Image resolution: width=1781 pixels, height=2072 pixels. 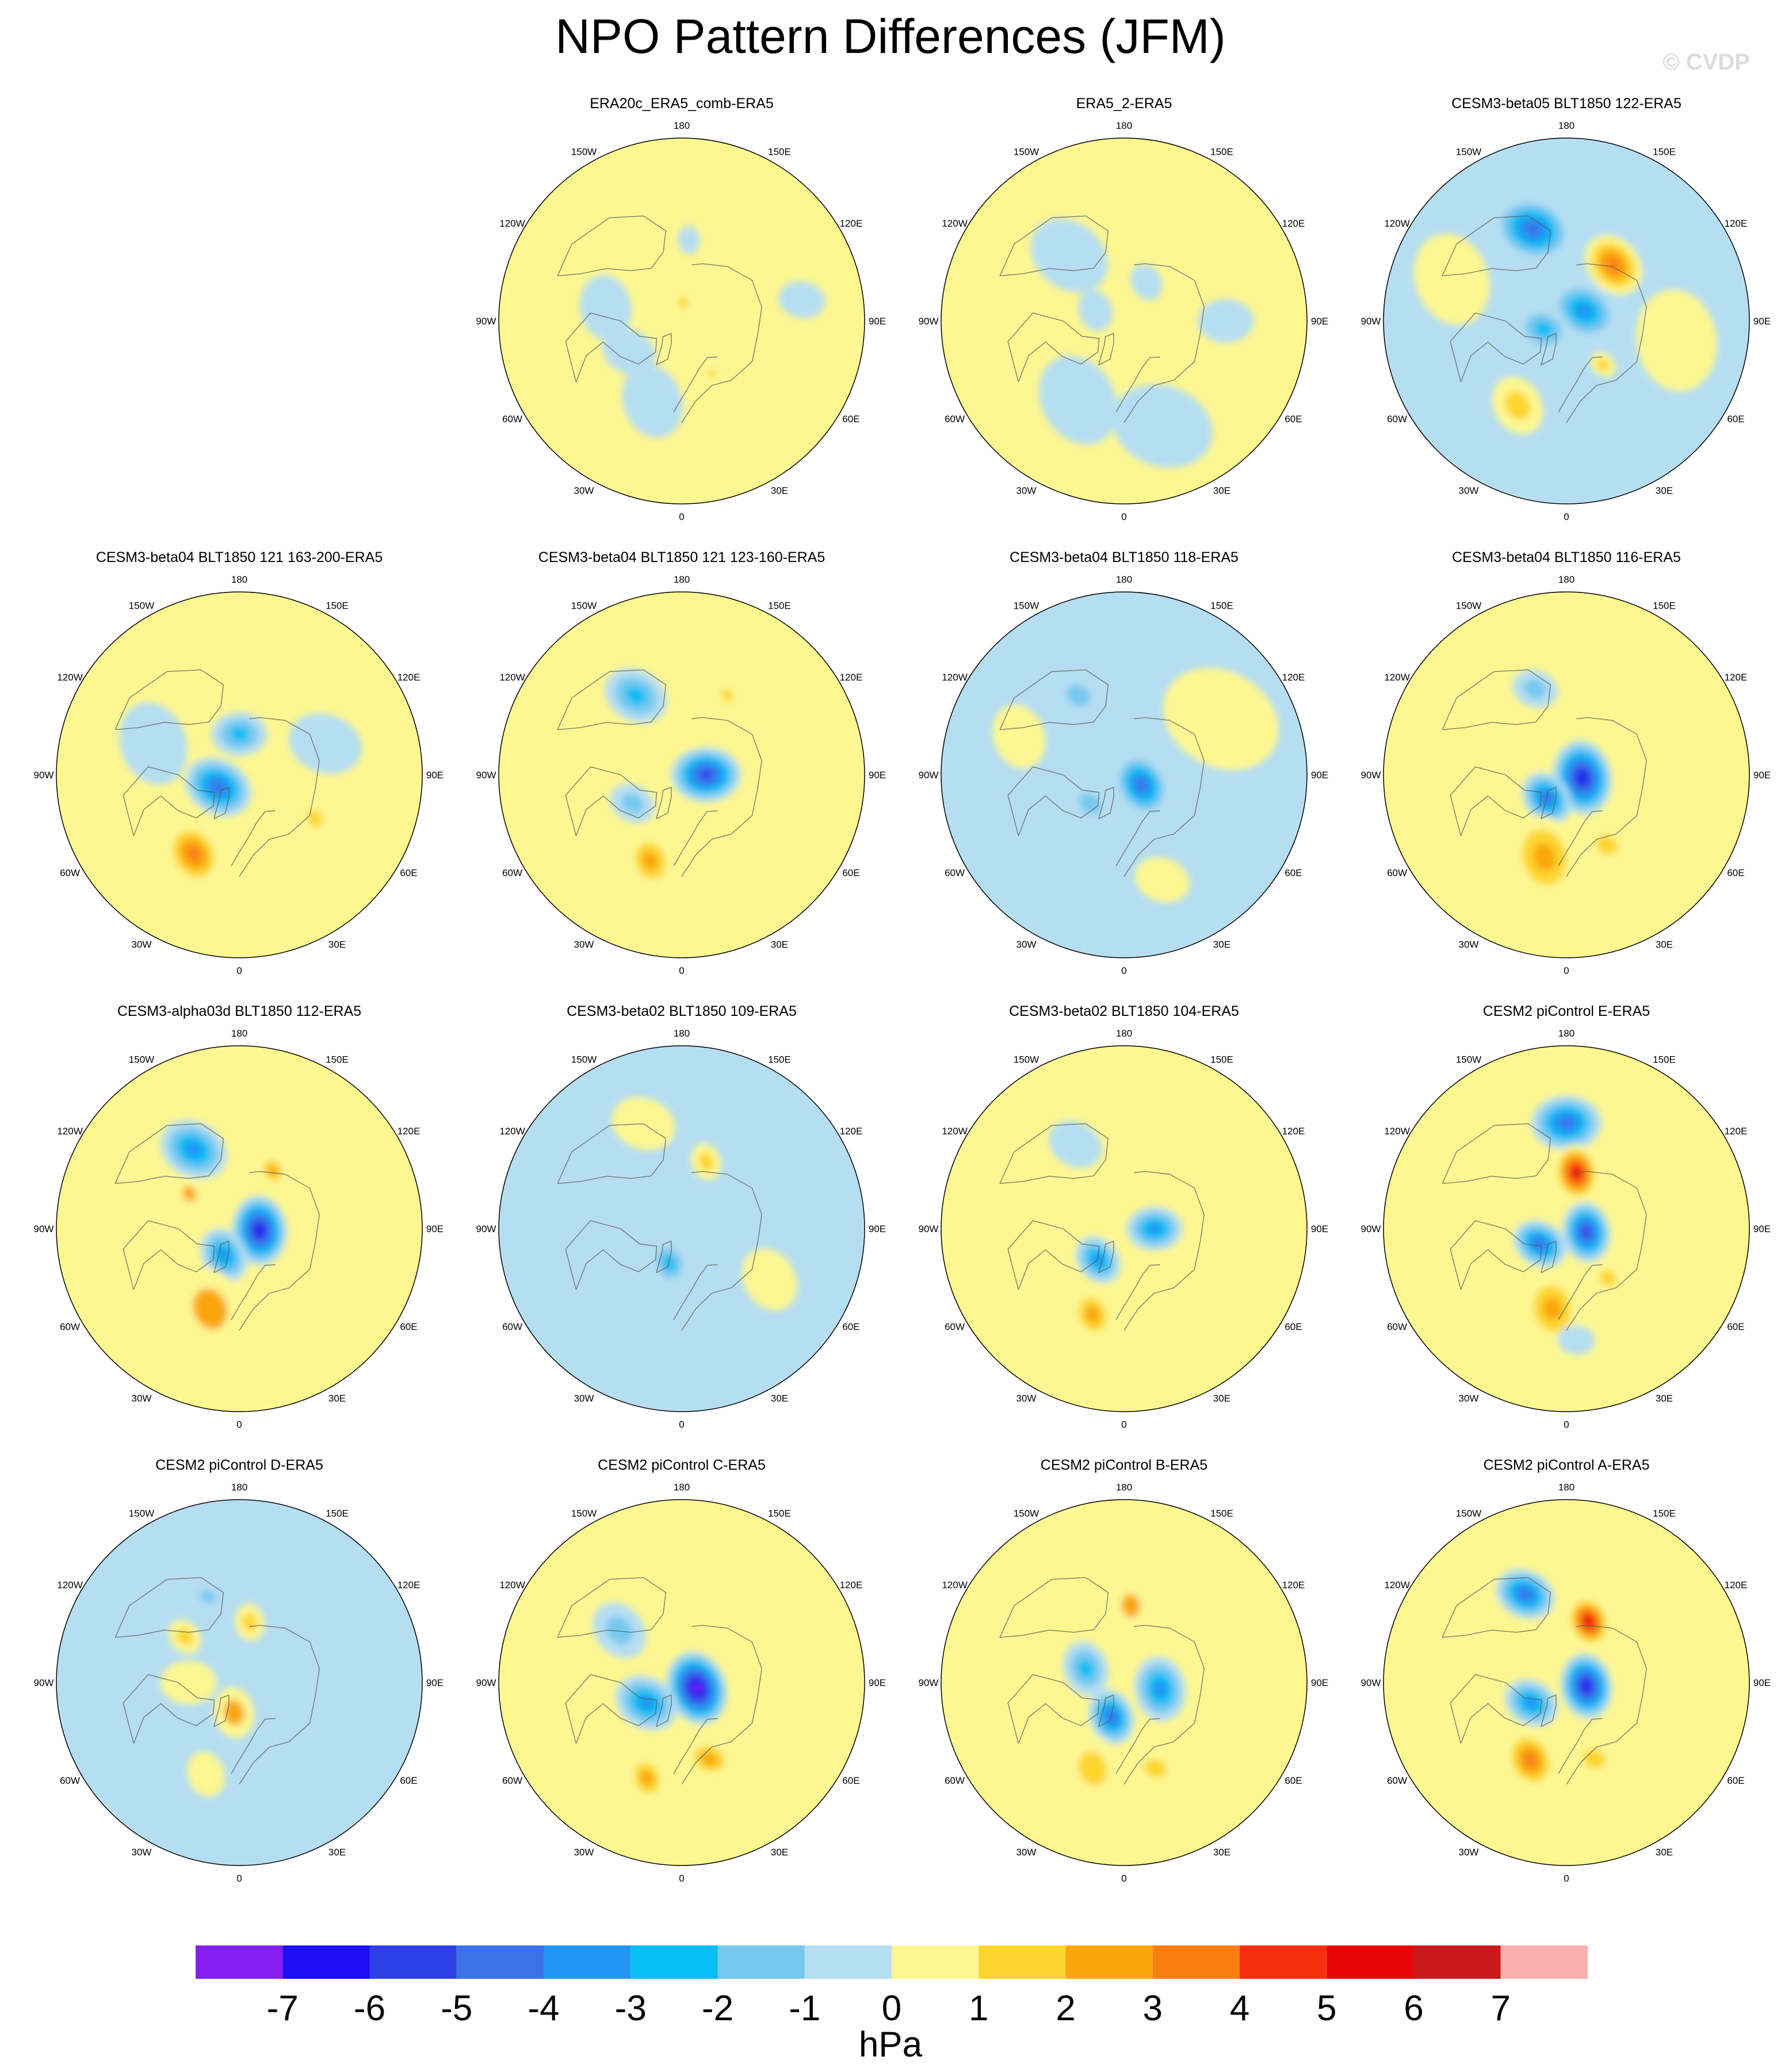 I want to click on colorbar-tick-label: -7, so click(x=283, y=2009).